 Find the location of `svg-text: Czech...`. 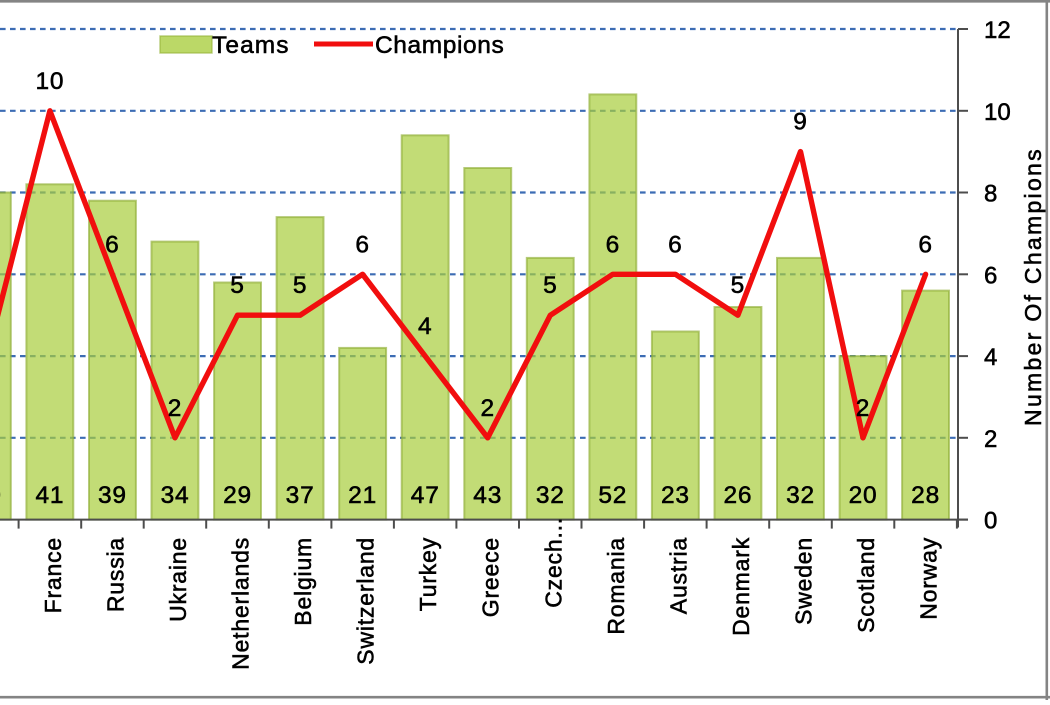

svg-text: Czech... is located at coordinates (553, 562).